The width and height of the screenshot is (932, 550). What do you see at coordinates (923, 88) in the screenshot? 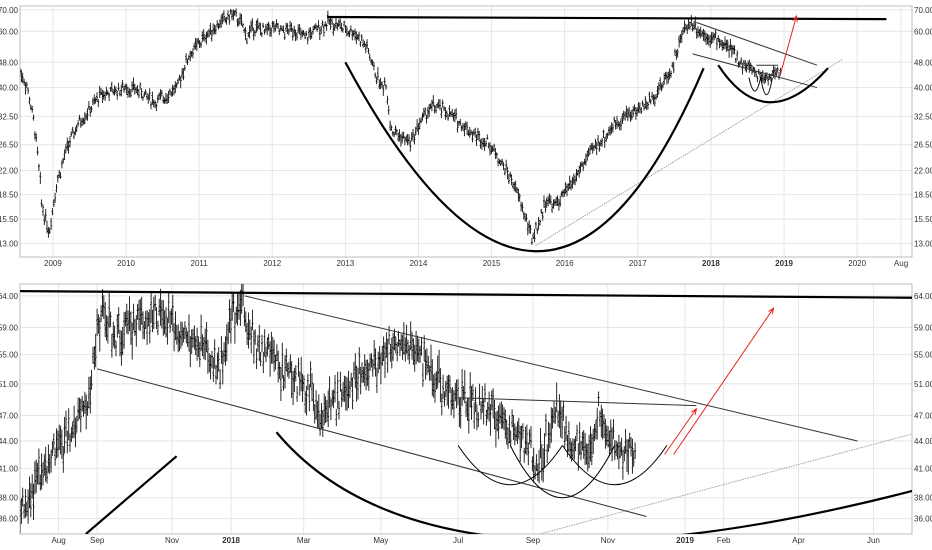
I see `y-tick-label-right: 40.00` at bounding box center [923, 88].